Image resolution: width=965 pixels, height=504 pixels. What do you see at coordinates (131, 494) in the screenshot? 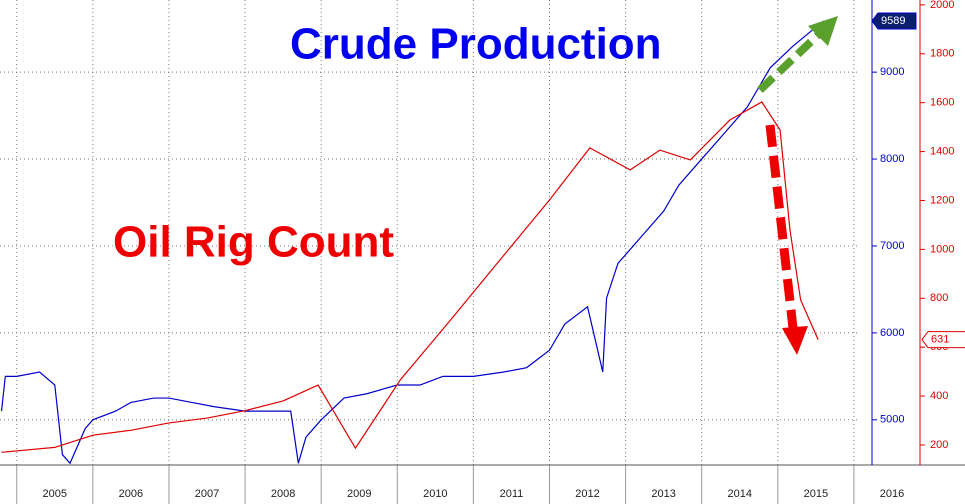
I see `x-tick-label: 2006` at bounding box center [131, 494].